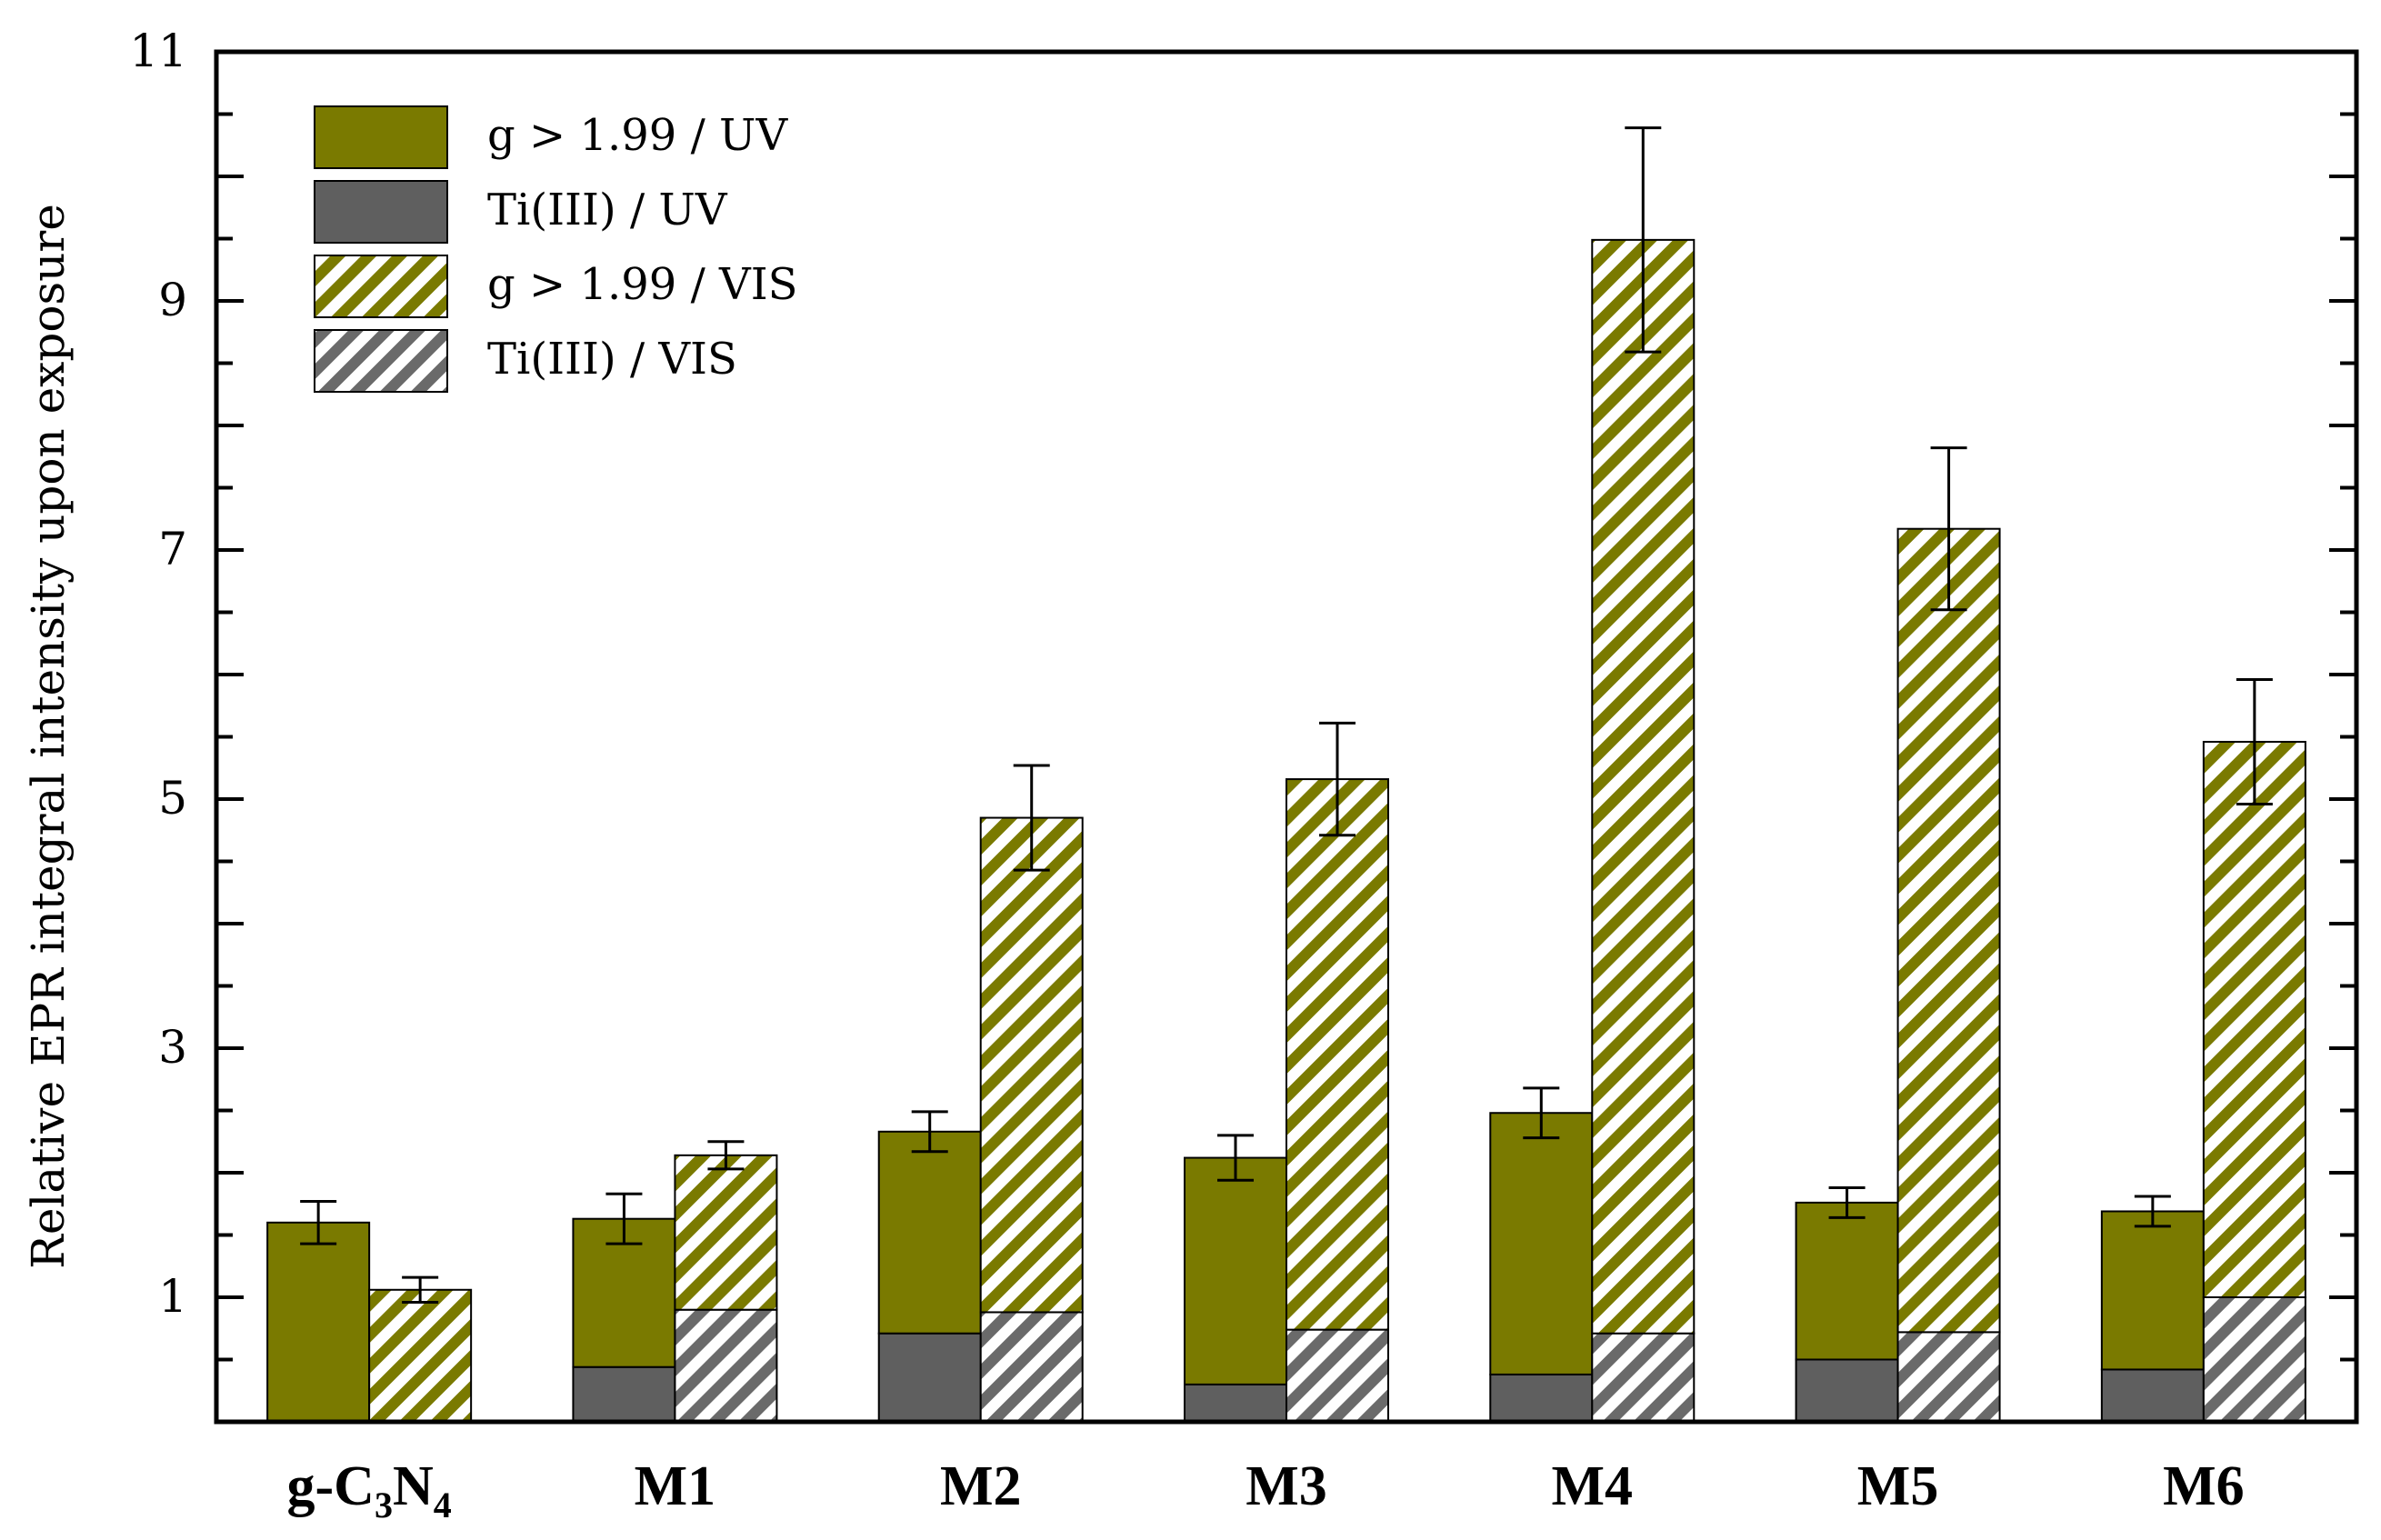 This screenshot has height=1540, width=2381. I want to click on x-tick-label-part: M2, so click(981, 1486).